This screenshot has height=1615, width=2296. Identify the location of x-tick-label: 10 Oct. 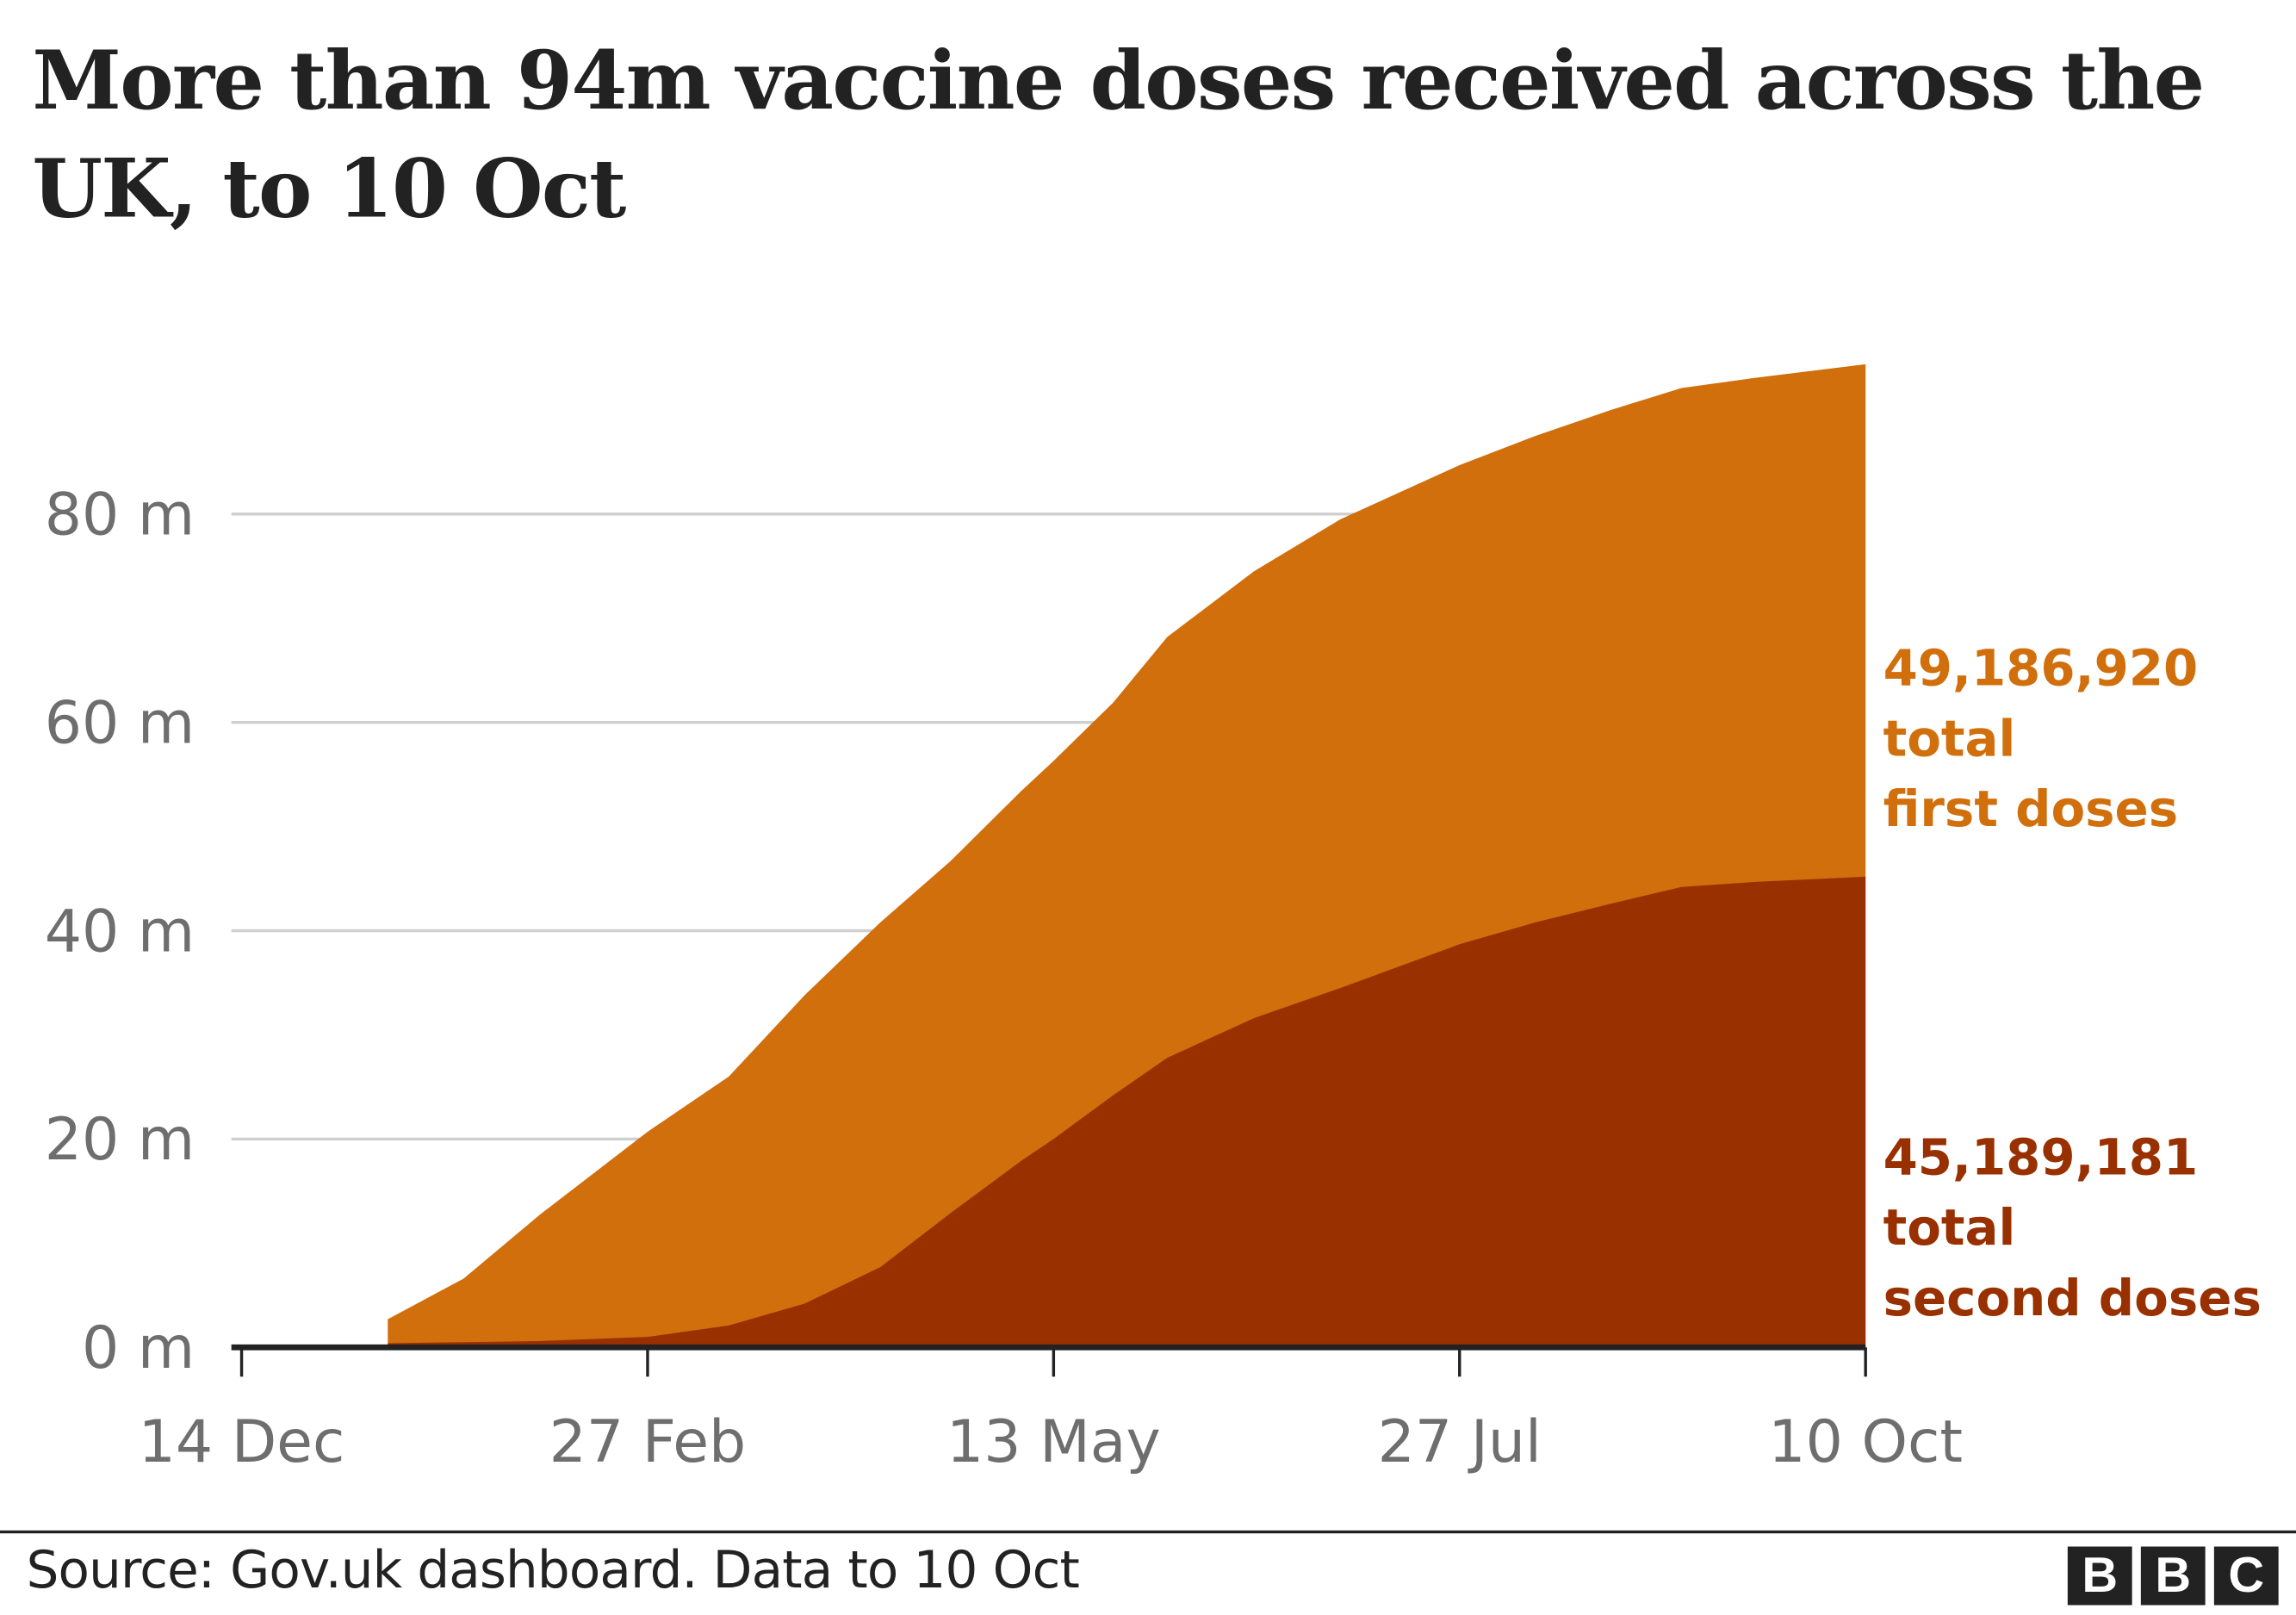
(1865, 1442).